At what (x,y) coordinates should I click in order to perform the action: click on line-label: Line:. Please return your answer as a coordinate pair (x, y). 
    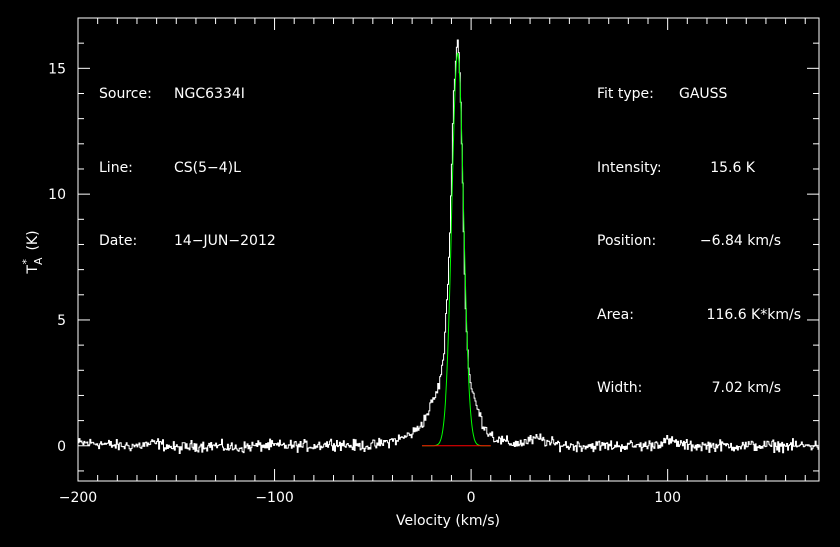
    Looking at the image, I should click on (116, 167).